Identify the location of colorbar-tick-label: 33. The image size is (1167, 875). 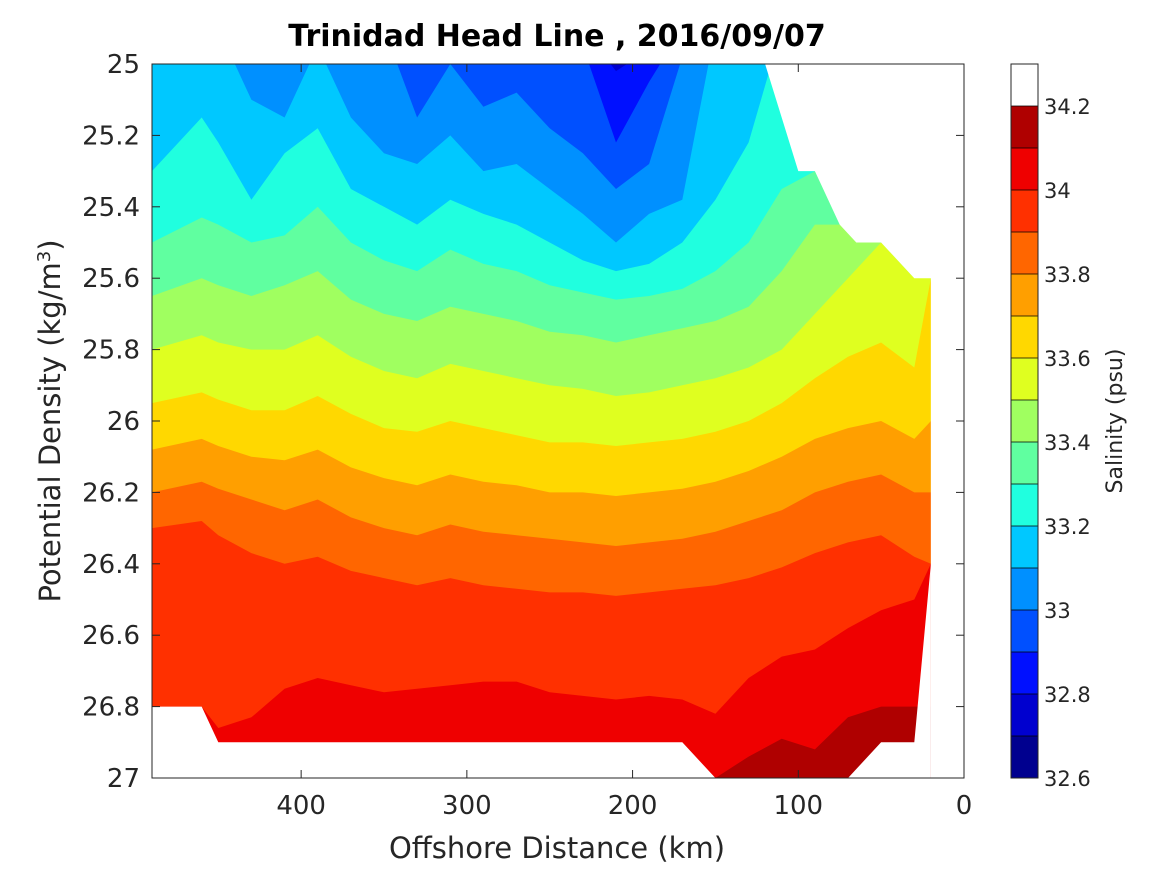
(1057, 611).